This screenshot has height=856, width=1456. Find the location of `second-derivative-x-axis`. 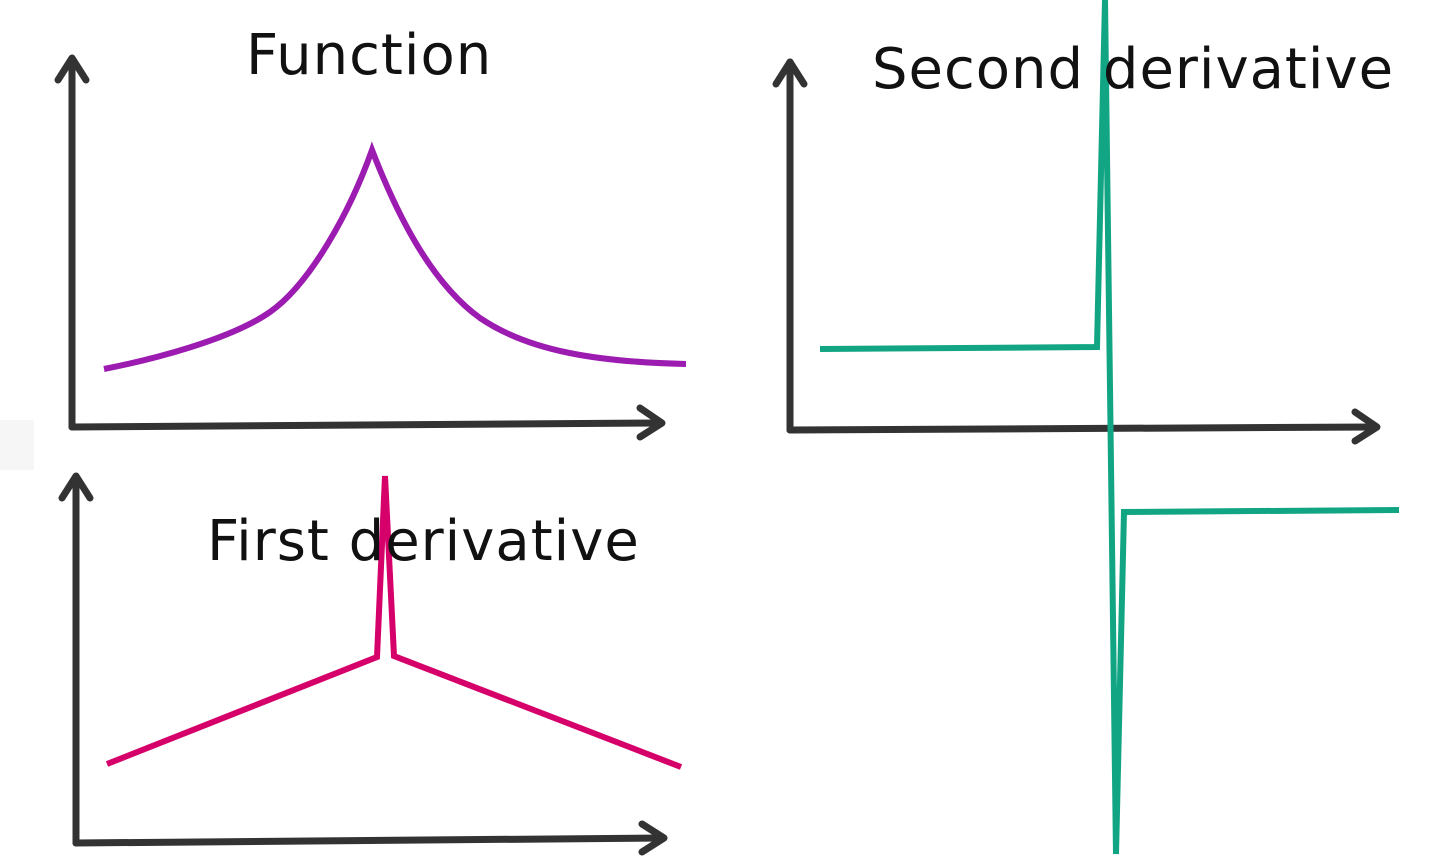

second-derivative-x-axis is located at coordinates (1082, 428).